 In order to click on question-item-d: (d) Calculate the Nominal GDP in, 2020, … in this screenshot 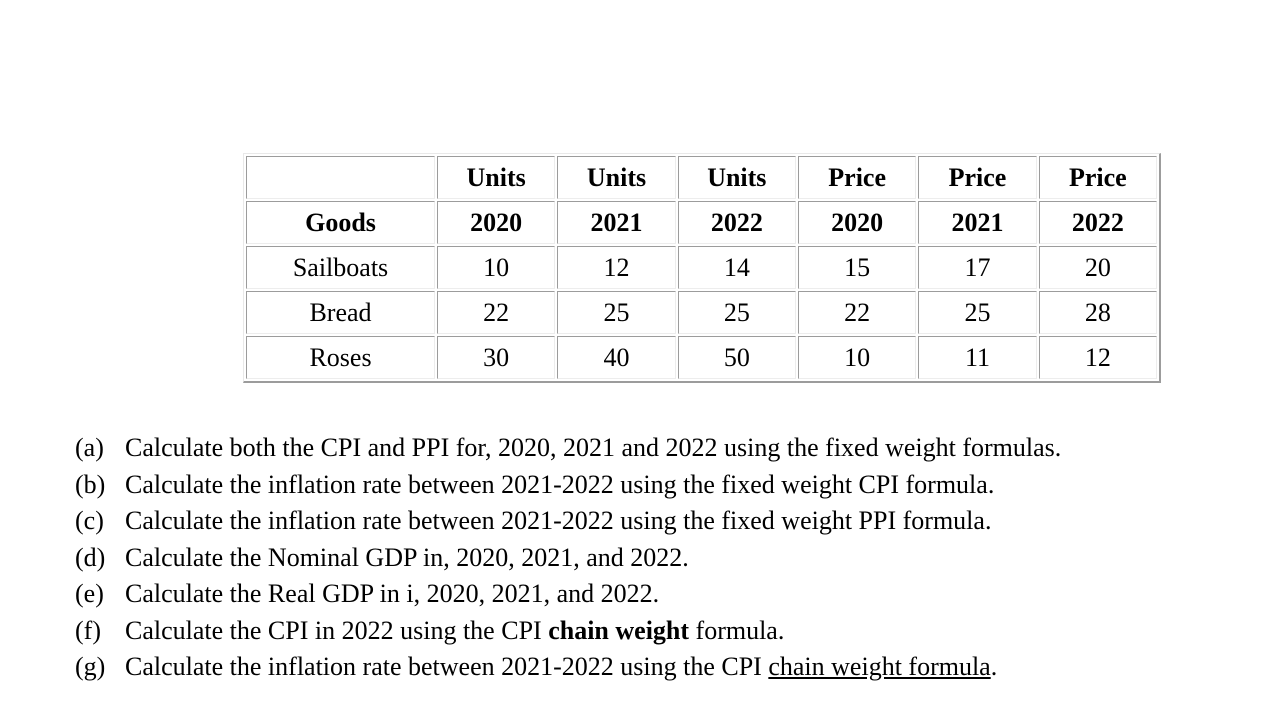, I will do `click(680, 558)`.